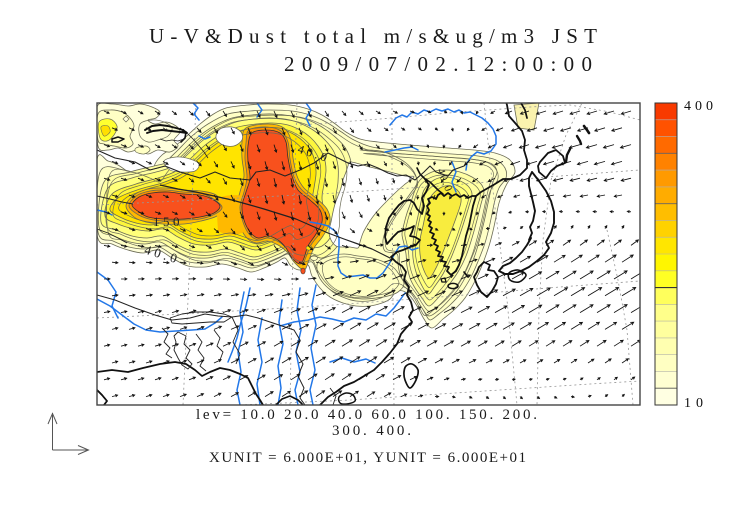 This screenshot has height=532, width=752. I want to click on svg-text: 400, so click(698, 106).